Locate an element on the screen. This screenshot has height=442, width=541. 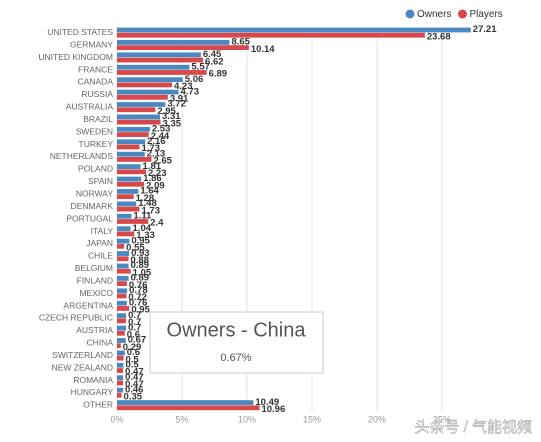
value-label: 0.78 is located at coordinates (138, 290).